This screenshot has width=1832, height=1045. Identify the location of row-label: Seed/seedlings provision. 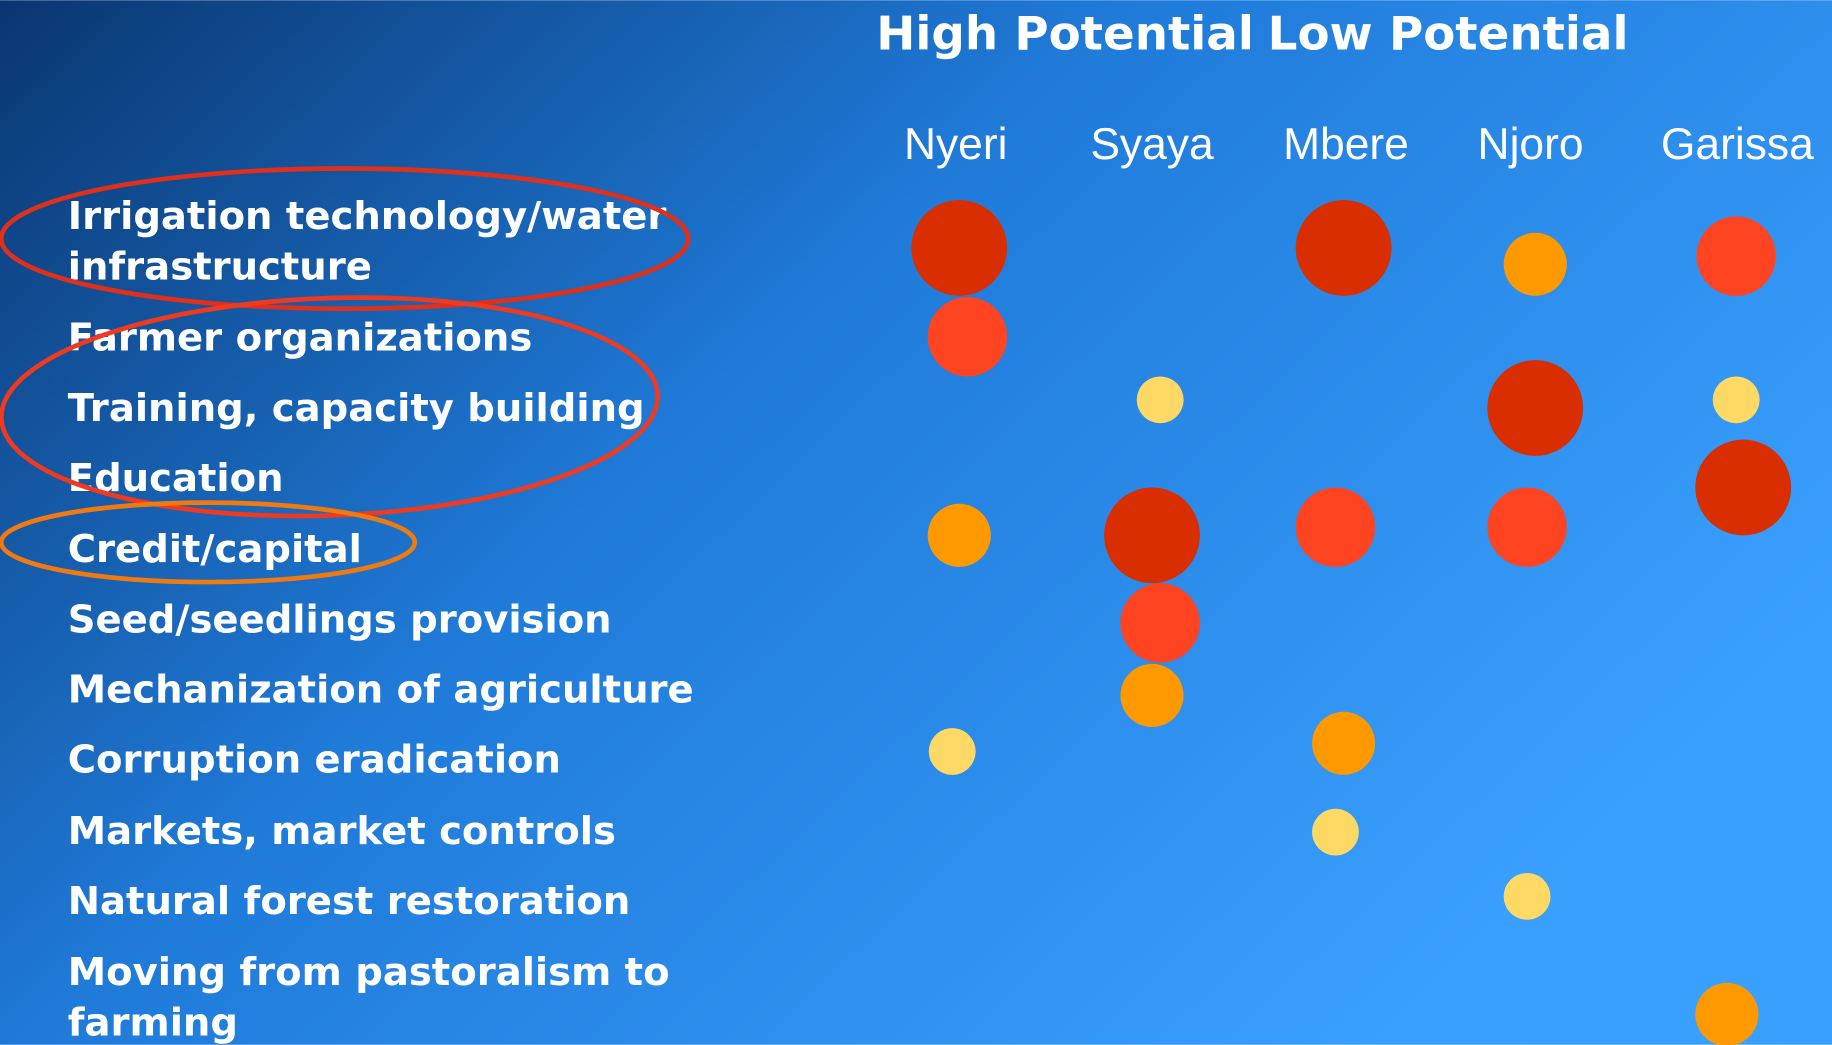
(340, 619).